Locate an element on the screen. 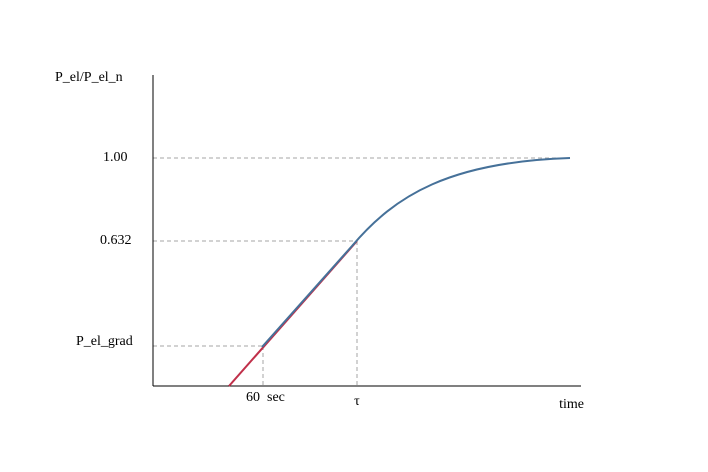 The width and height of the screenshot is (708, 472). y-marker: 0.632 is located at coordinates (116, 240).